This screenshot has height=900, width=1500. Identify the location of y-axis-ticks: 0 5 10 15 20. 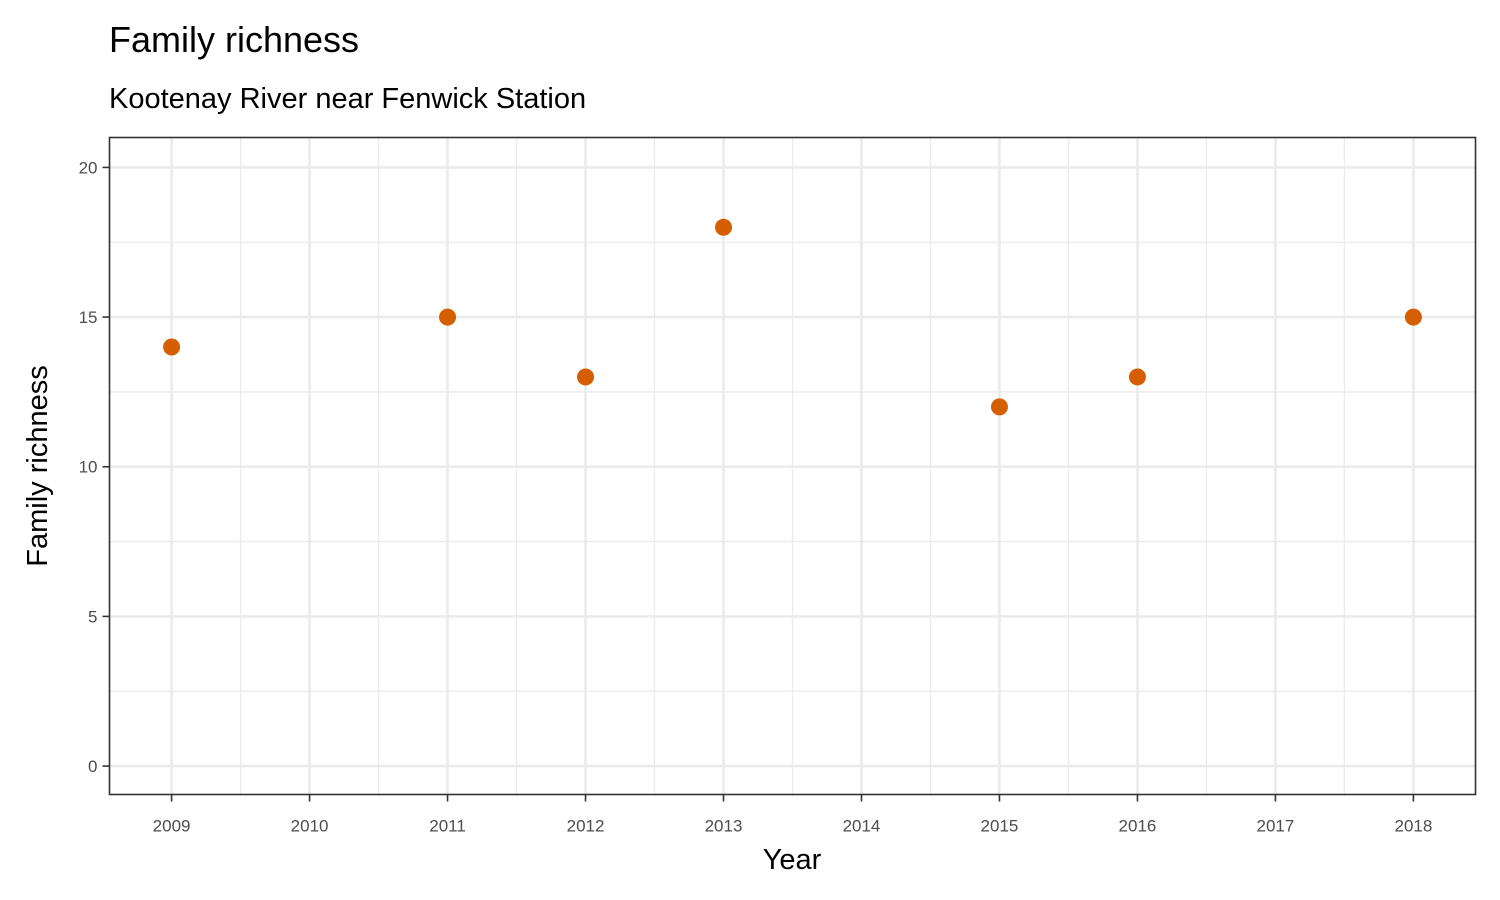
(94, 467).